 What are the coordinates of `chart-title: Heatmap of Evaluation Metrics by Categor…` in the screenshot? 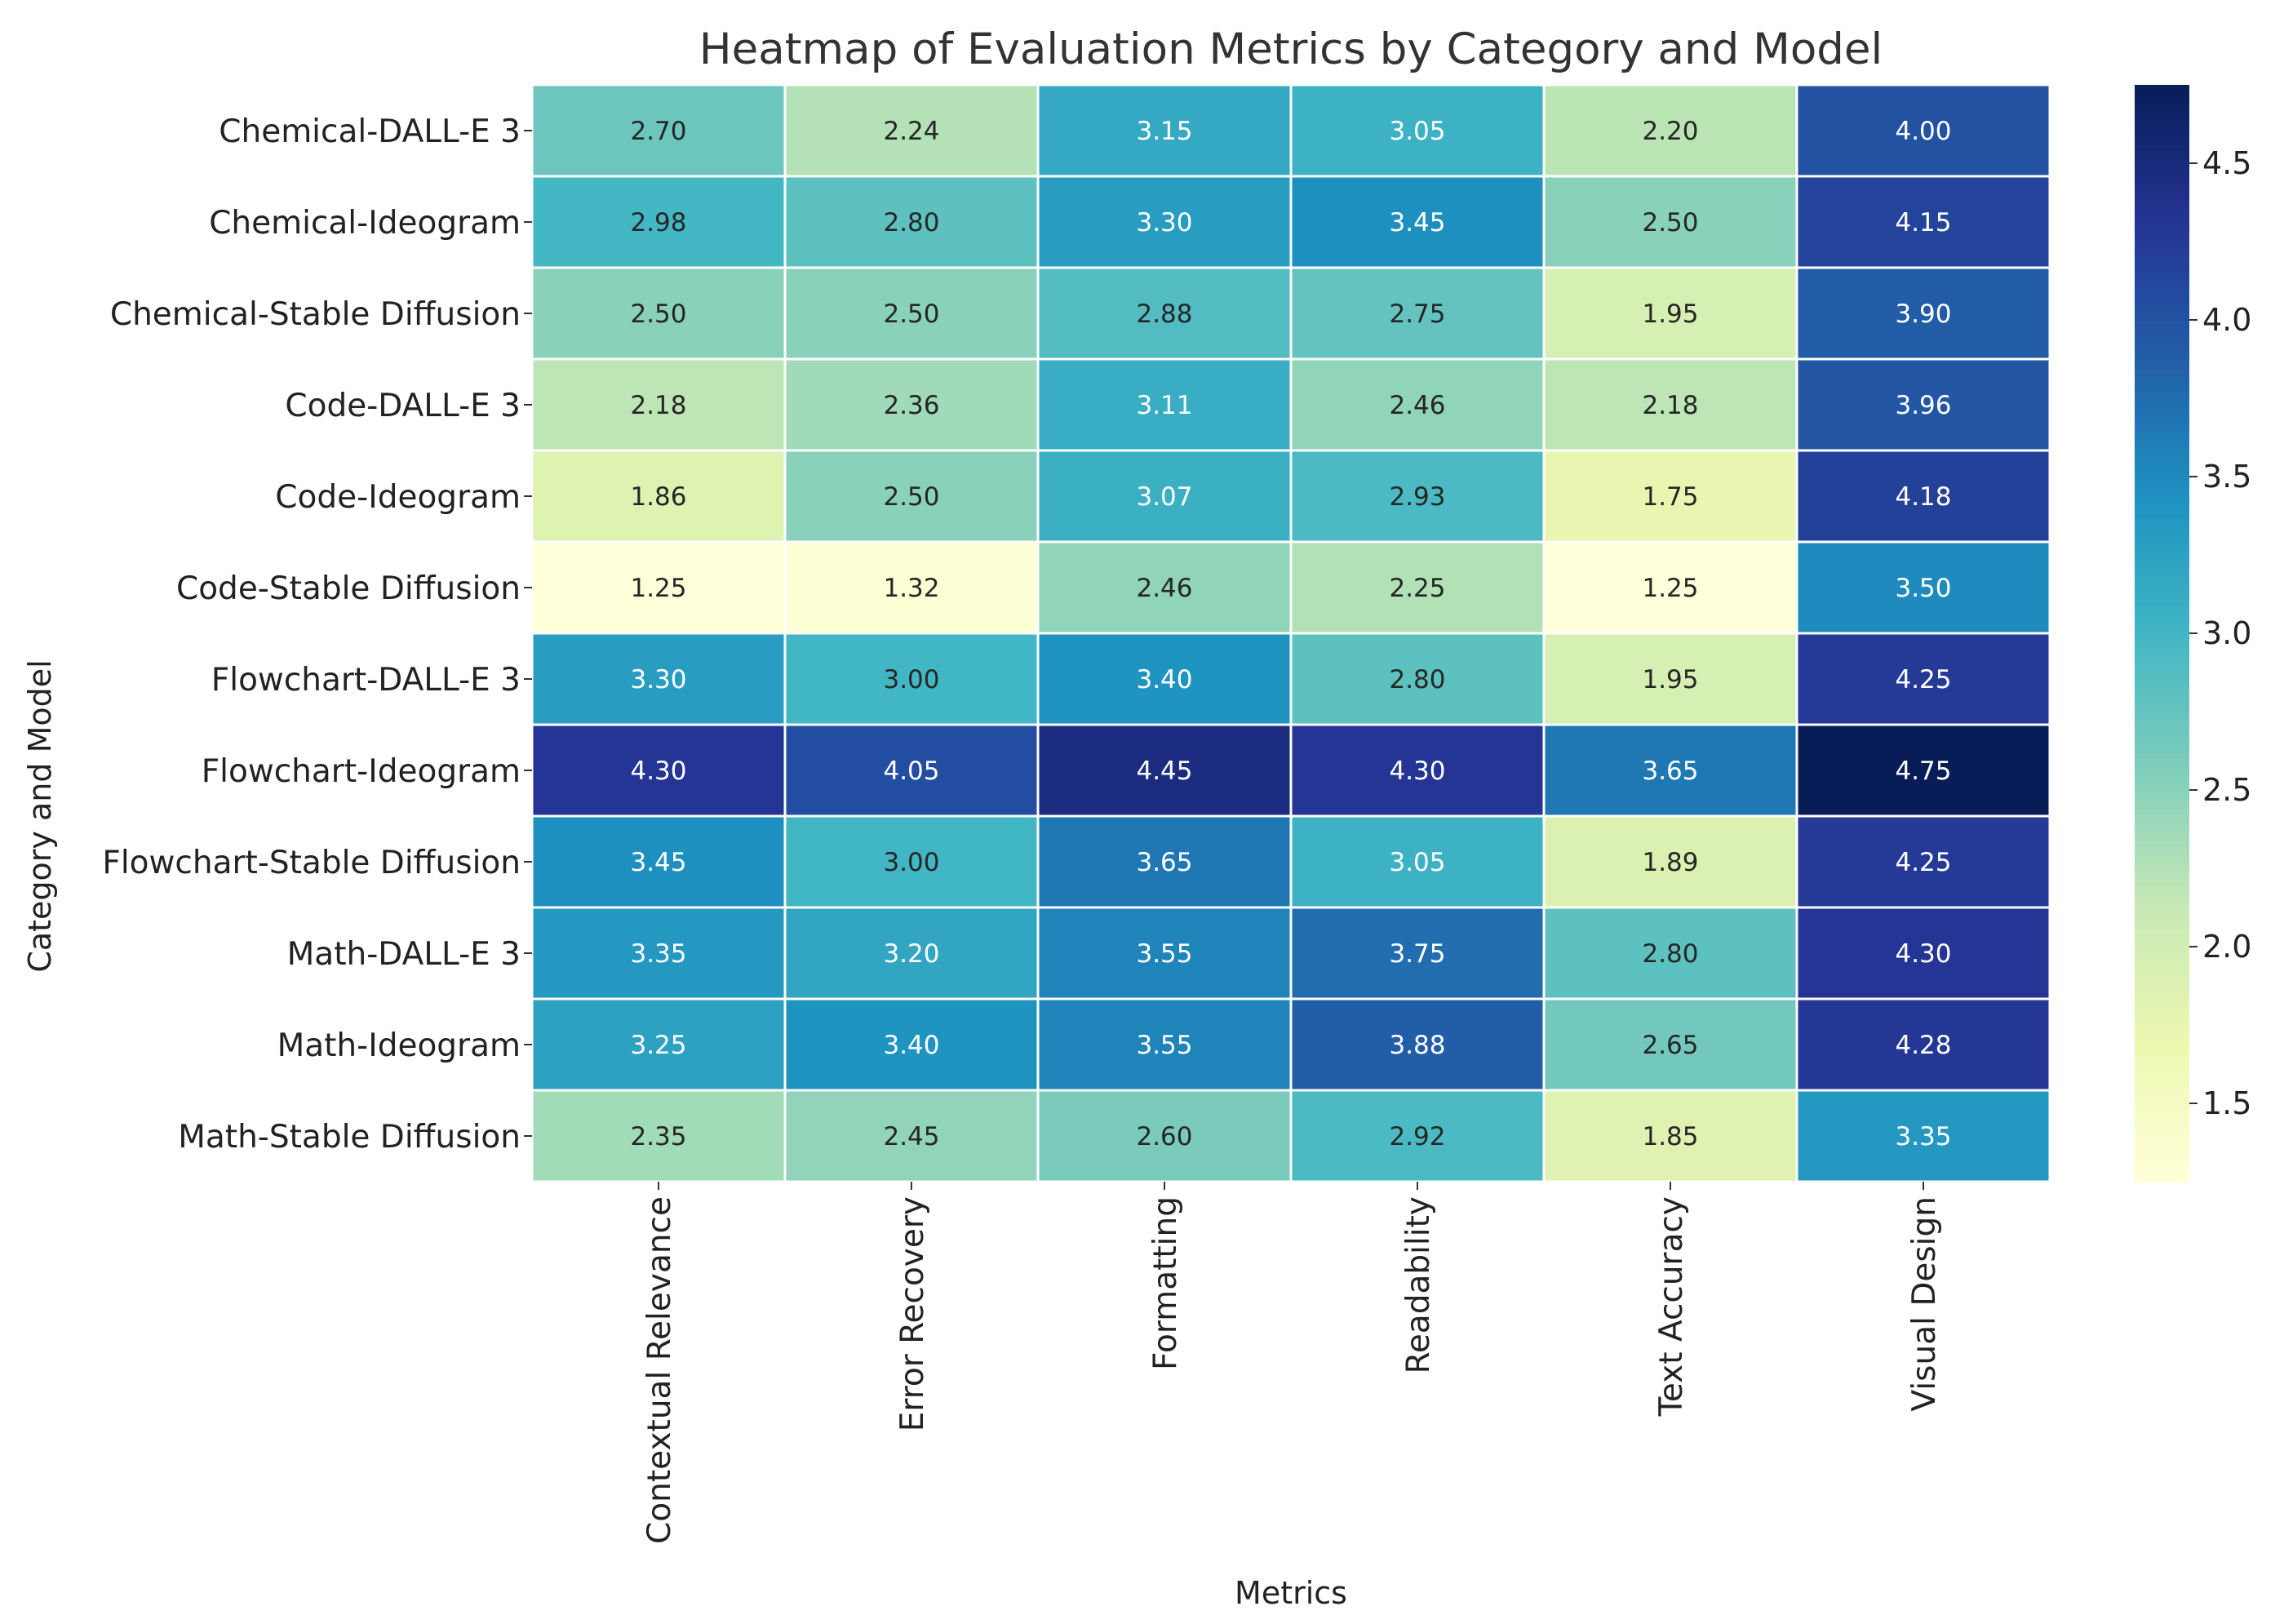 It's located at (1291, 49).